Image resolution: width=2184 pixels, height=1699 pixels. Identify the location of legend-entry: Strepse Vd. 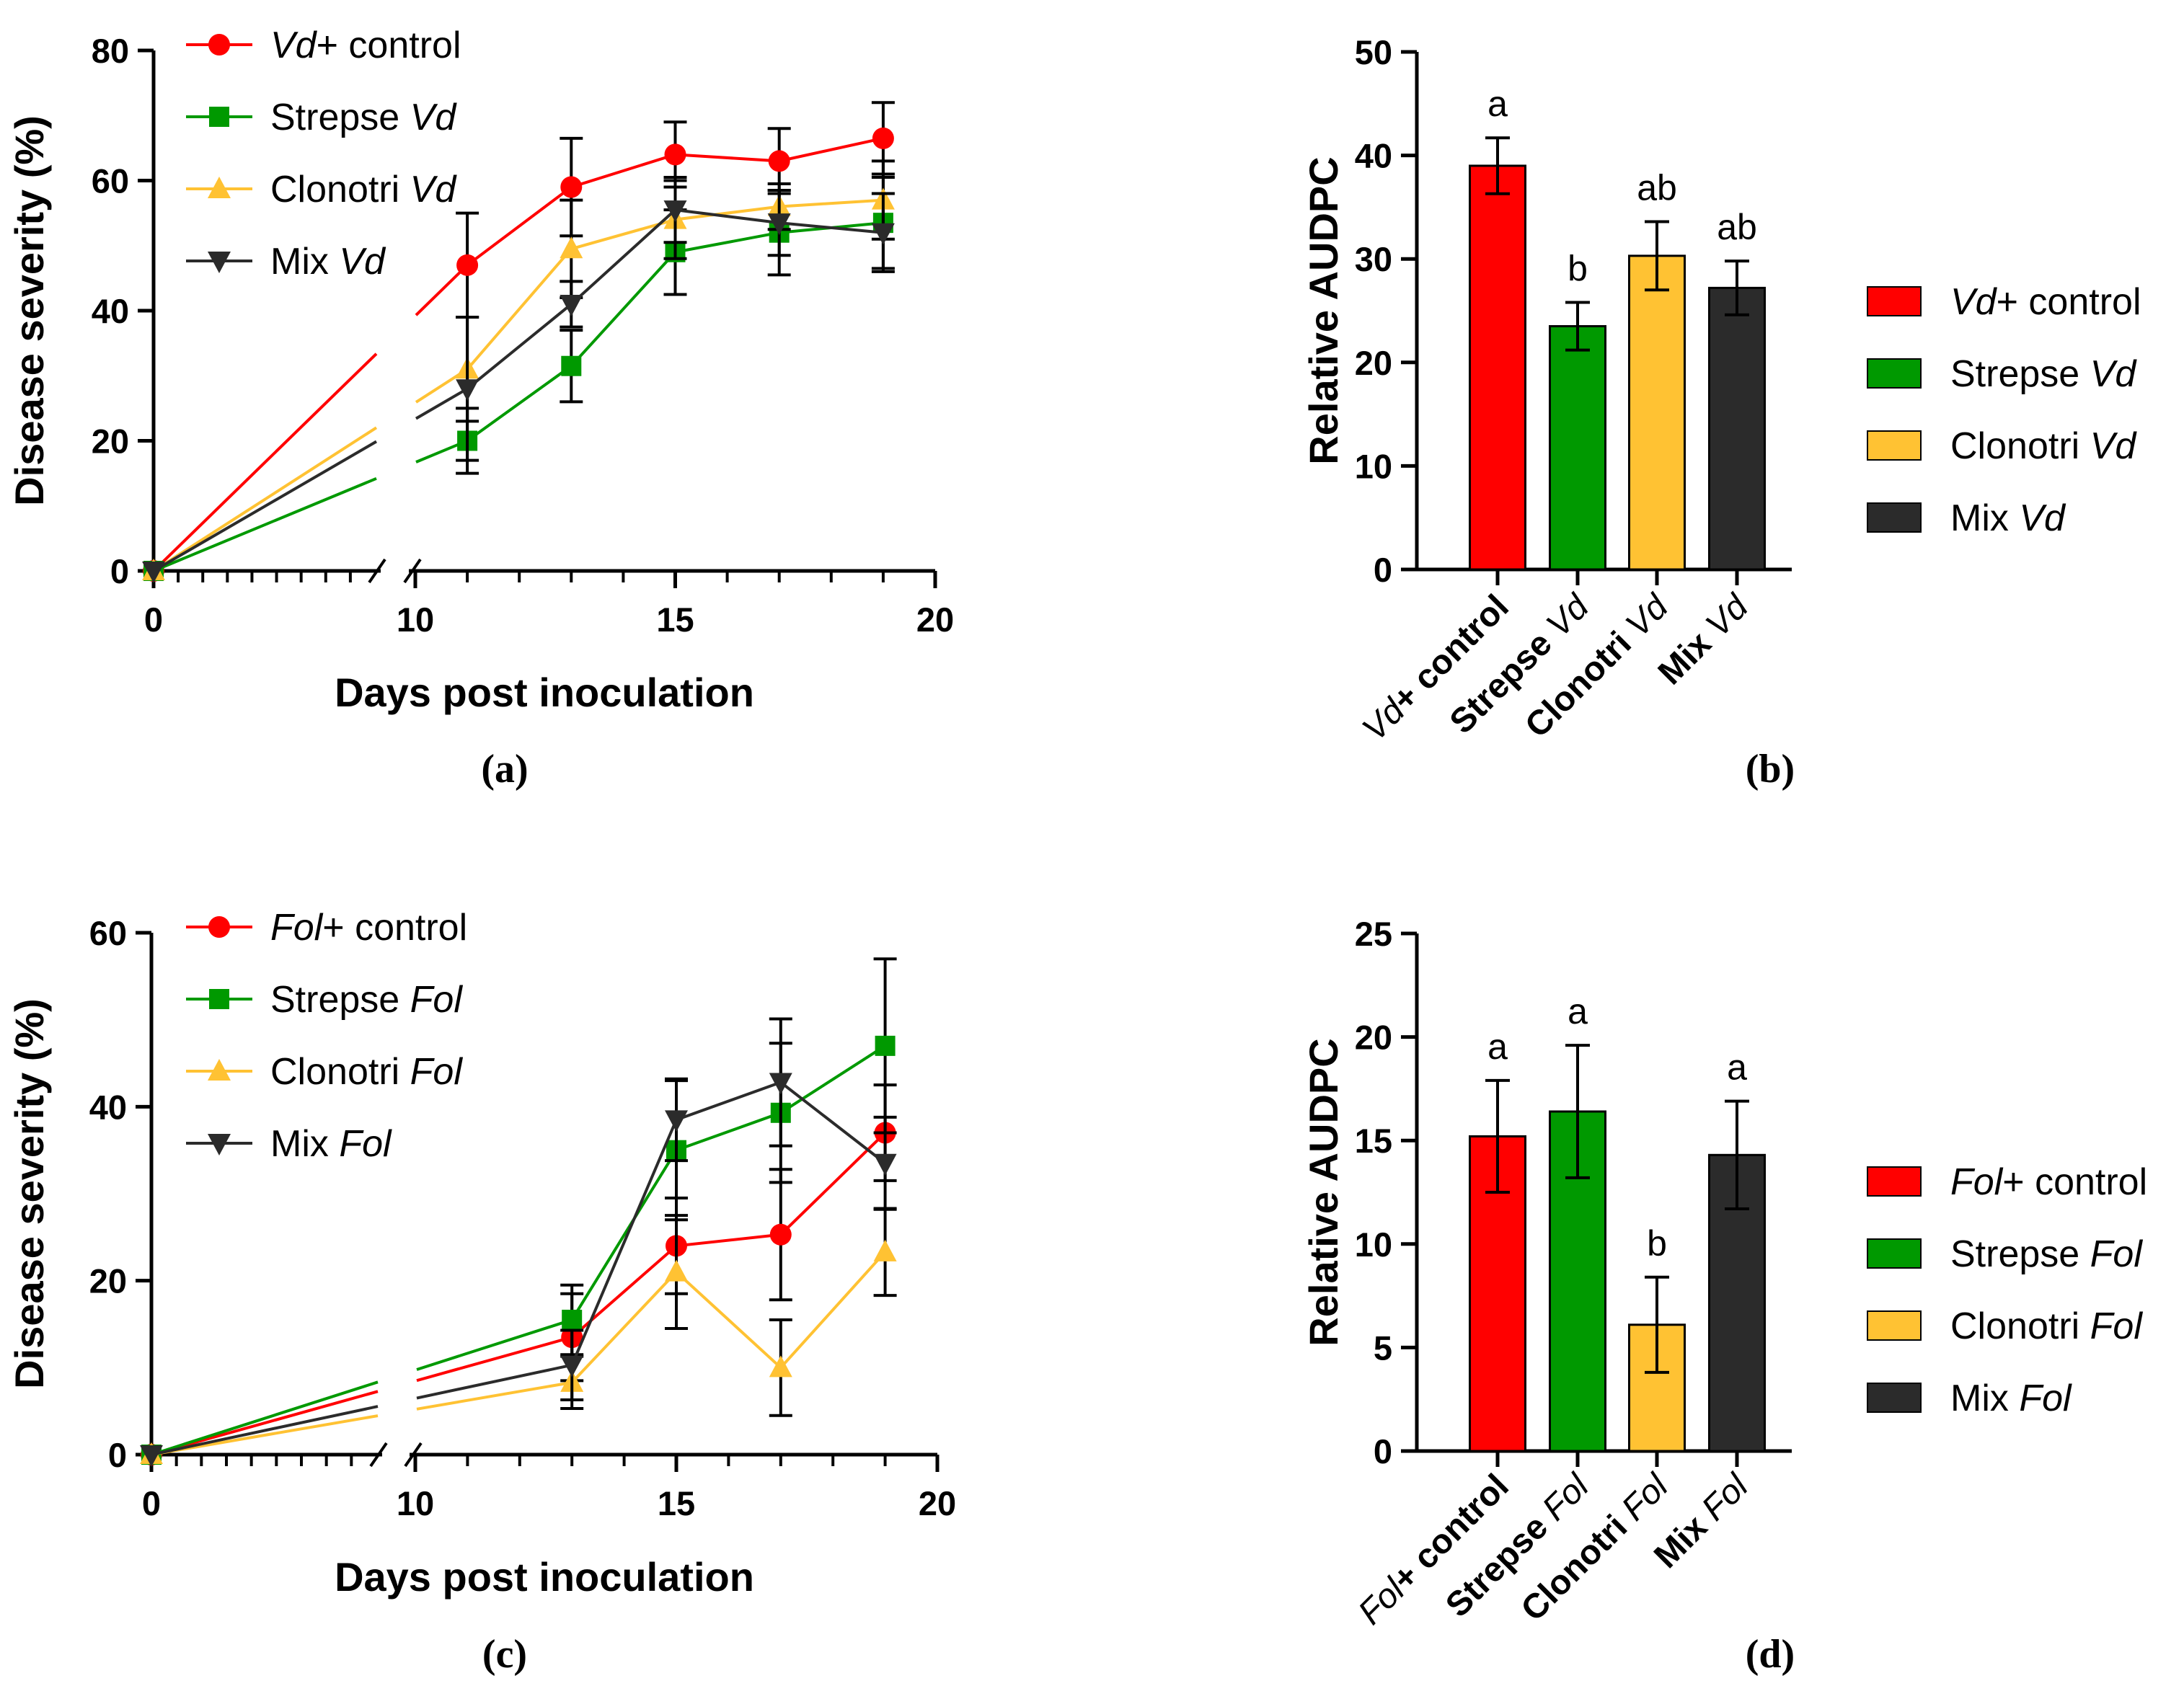
(321, 118).